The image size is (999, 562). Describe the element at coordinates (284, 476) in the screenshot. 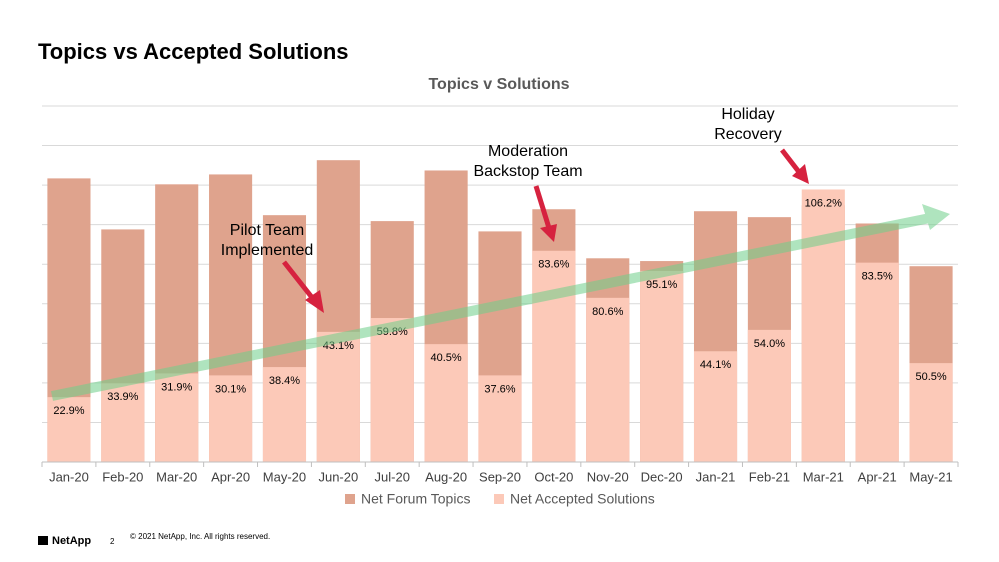

I see `x-tick-label: May-20` at that location.